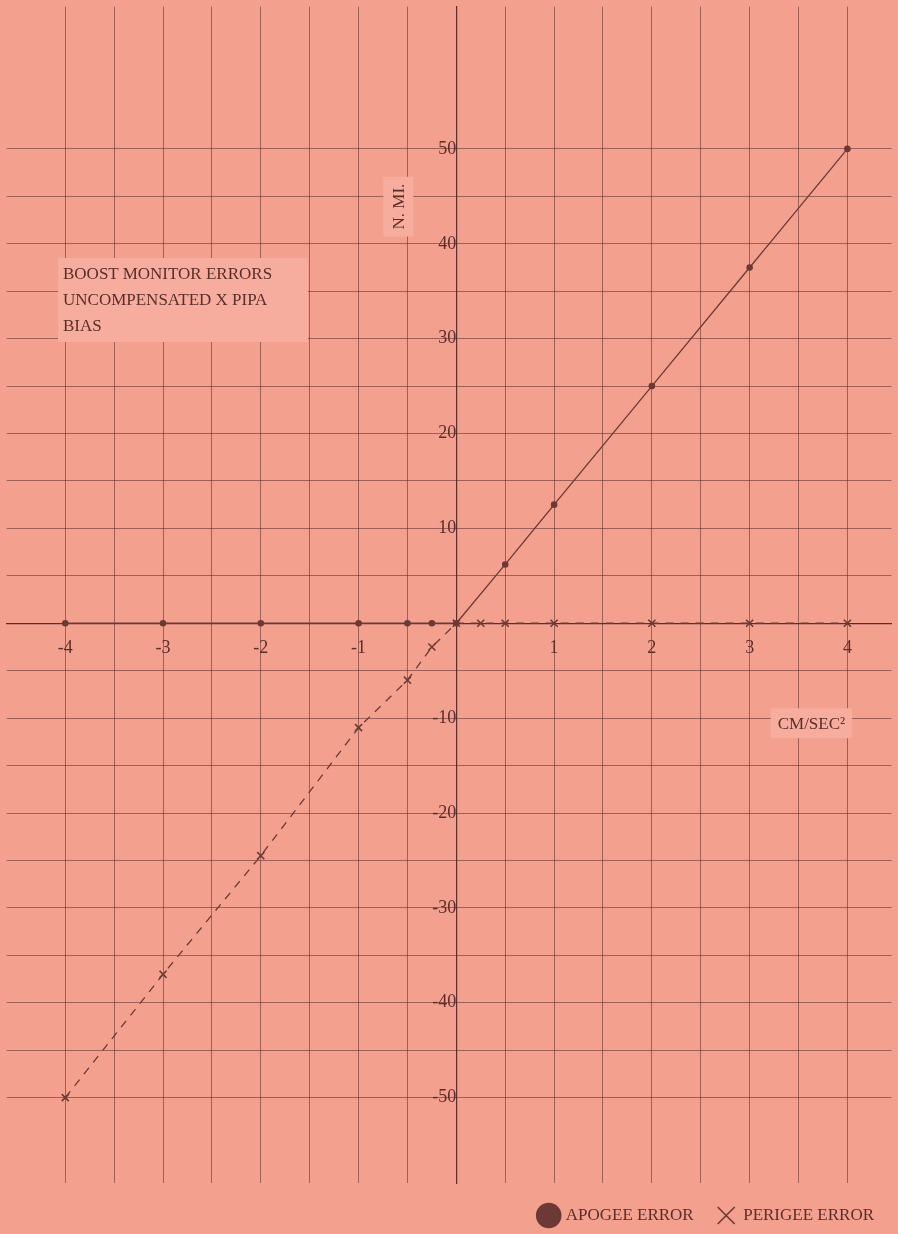 The width and height of the screenshot is (898, 1234). I want to click on y-tick-label: 20, so click(447, 432).